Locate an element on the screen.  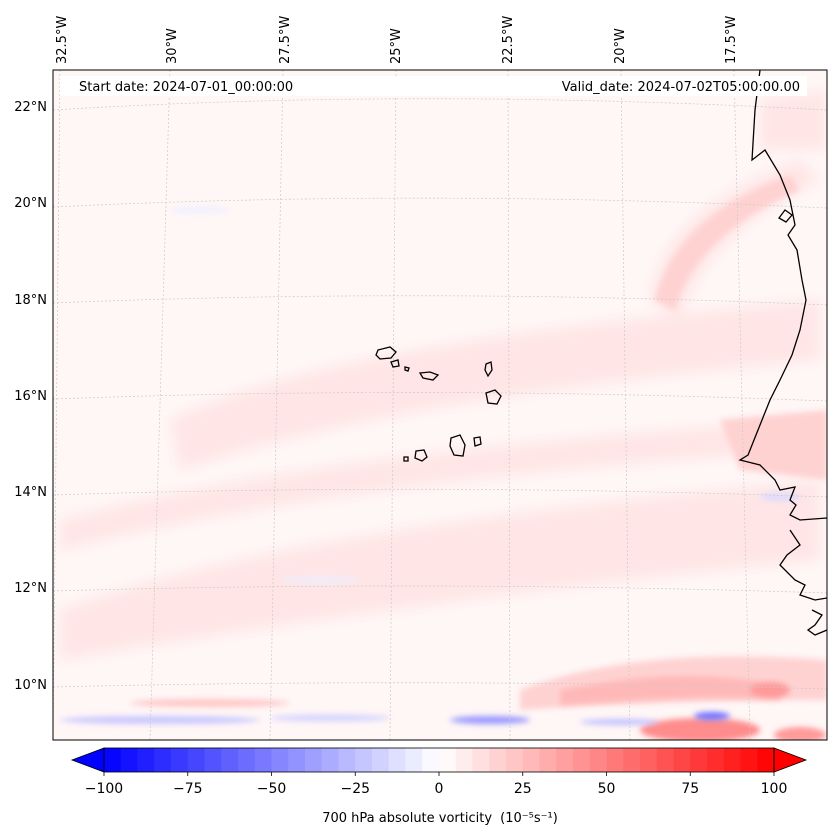
lat-label: 22°N is located at coordinates (30, 107).